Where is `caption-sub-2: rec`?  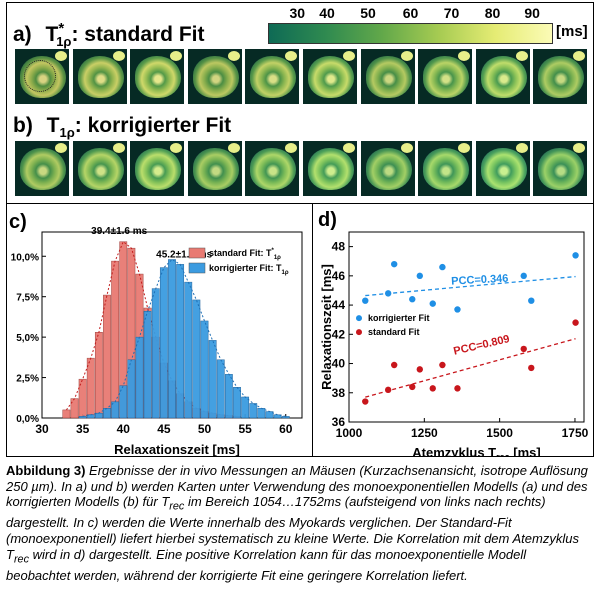 caption-sub-2: rec is located at coordinates (21, 559).